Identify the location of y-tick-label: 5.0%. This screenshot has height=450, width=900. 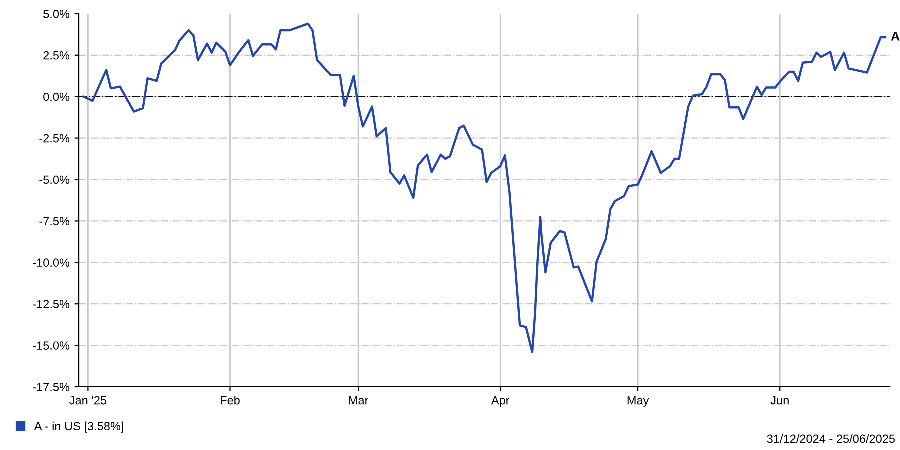
(57, 14).